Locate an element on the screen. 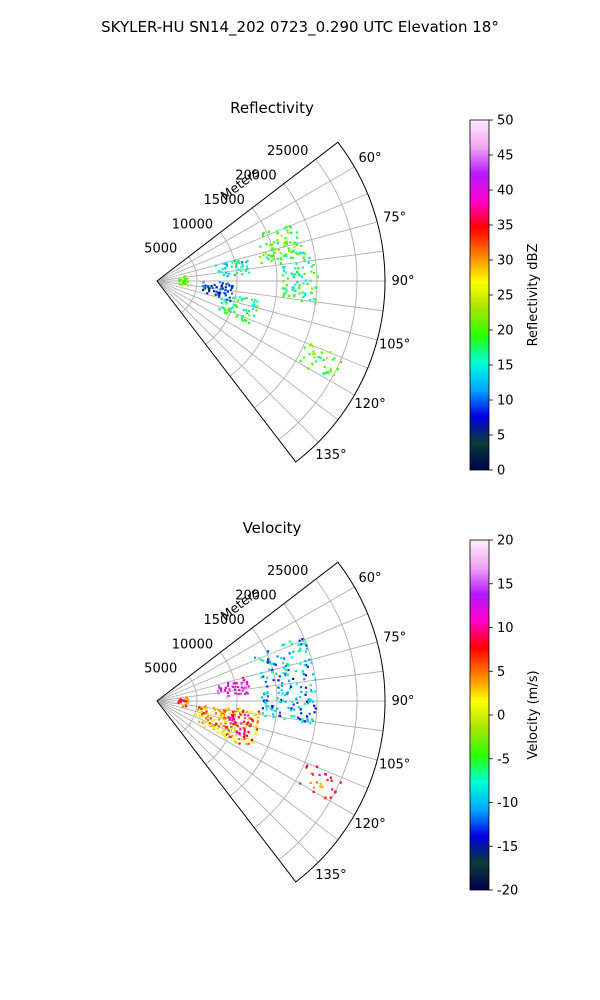  azimuth-tick-label: 90° is located at coordinates (402, 281).